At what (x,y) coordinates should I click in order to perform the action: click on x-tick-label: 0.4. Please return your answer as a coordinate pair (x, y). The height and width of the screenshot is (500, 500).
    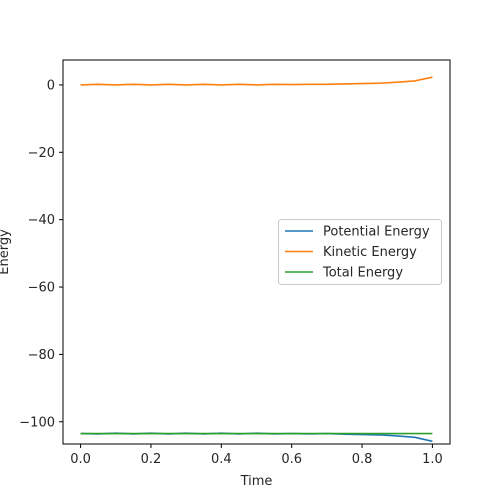
    Looking at the image, I should click on (221, 459).